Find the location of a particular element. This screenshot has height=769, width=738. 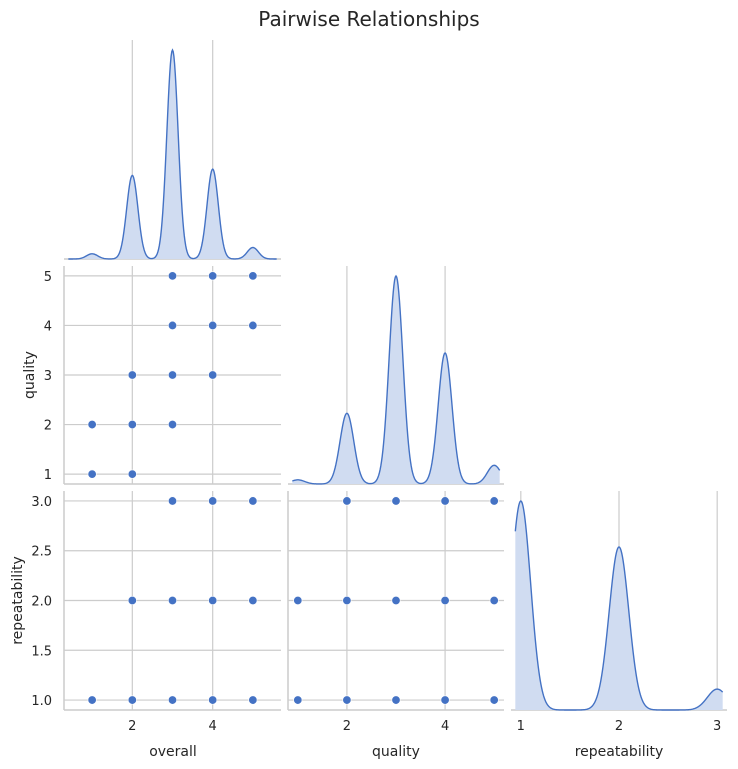

y-tick-label-repeatability: 3.0 is located at coordinates (41, 502).